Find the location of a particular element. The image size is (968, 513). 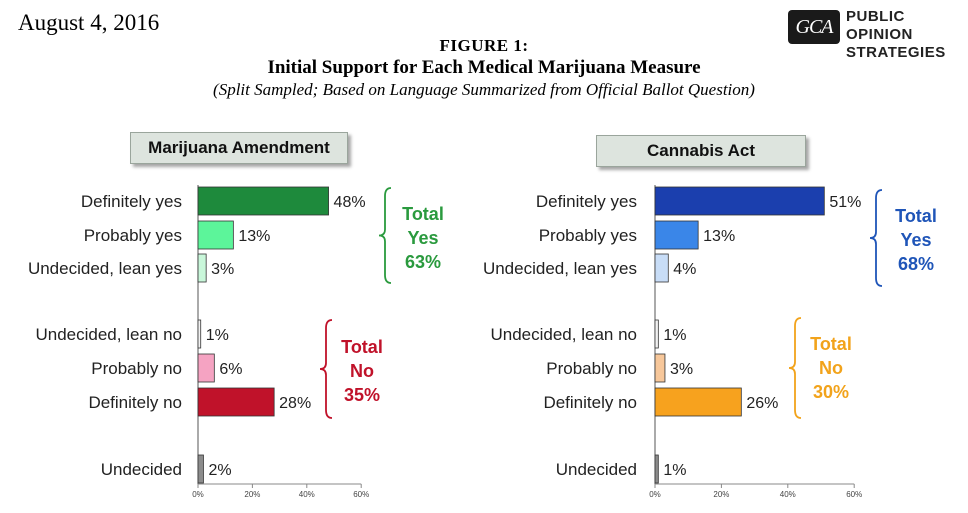

logo-line-1: PUBLIC OPINION is located at coordinates (879, 25).